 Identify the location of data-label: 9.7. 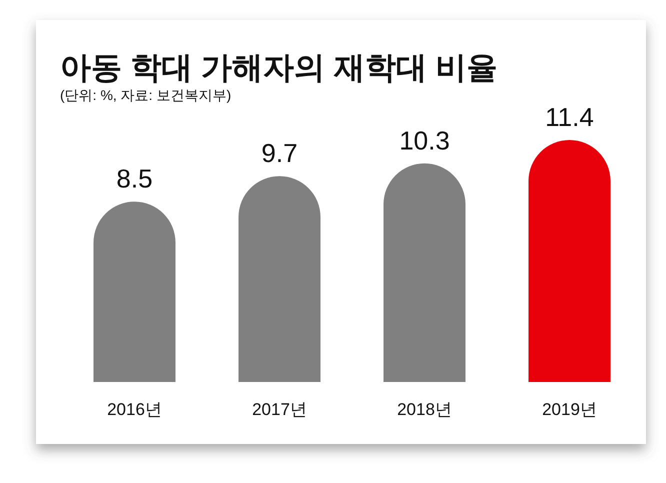
(279, 153).